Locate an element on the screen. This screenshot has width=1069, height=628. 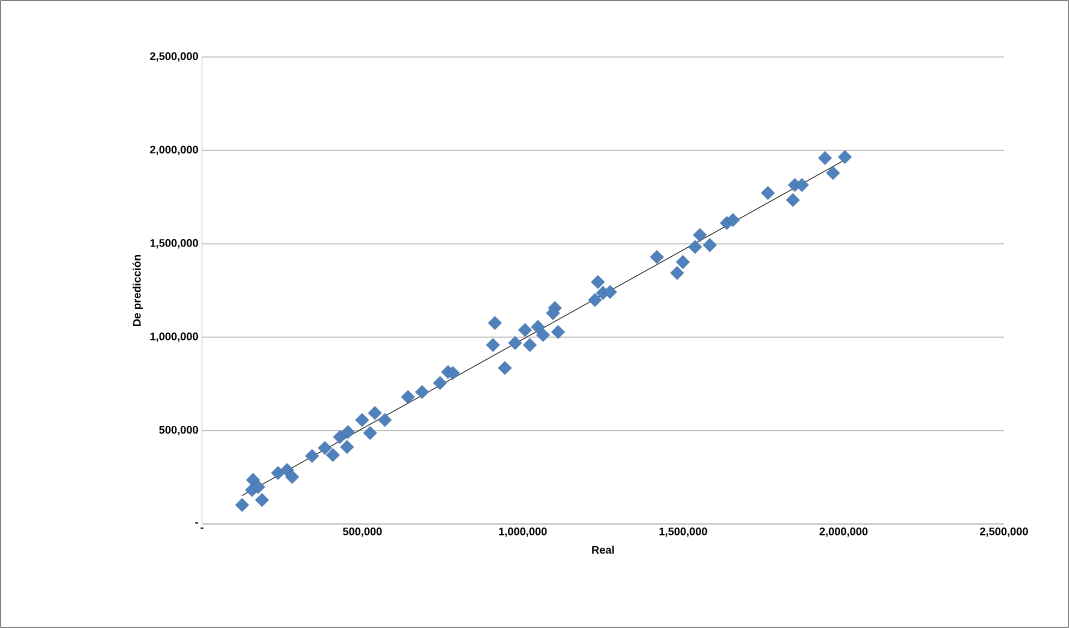
y-tick-label: - is located at coordinates (197, 523).